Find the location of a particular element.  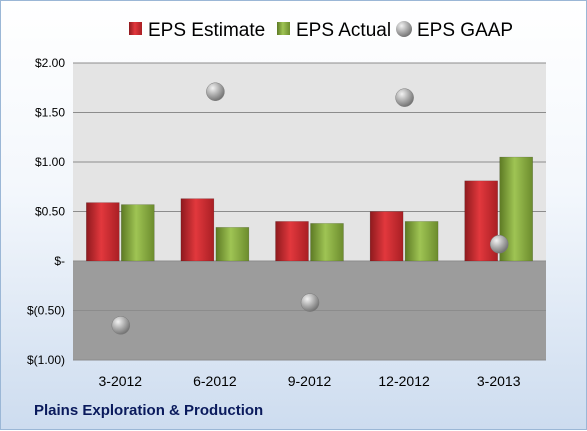

y-tick-label: $0.50 is located at coordinates (50, 212).